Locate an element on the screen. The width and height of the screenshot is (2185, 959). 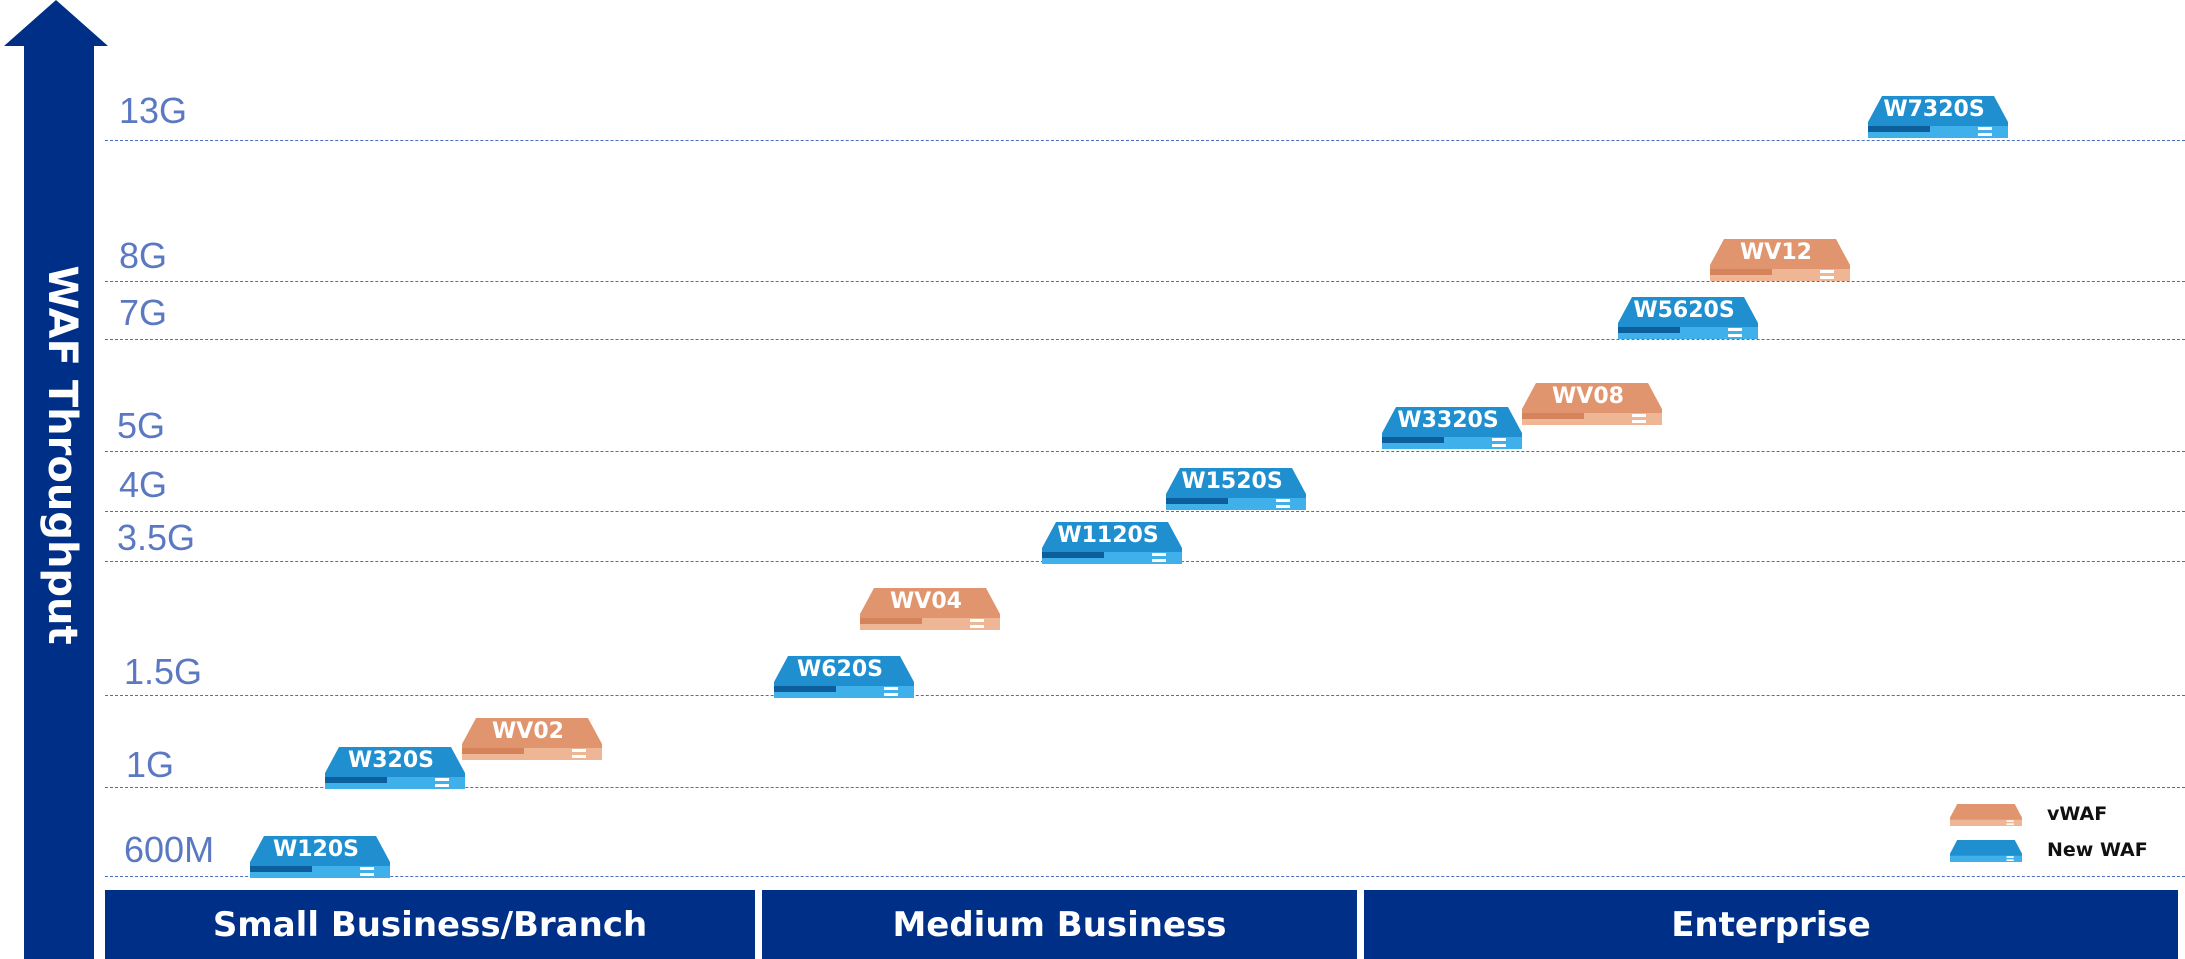
device-label: W120S is located at coordinates (316, 849).